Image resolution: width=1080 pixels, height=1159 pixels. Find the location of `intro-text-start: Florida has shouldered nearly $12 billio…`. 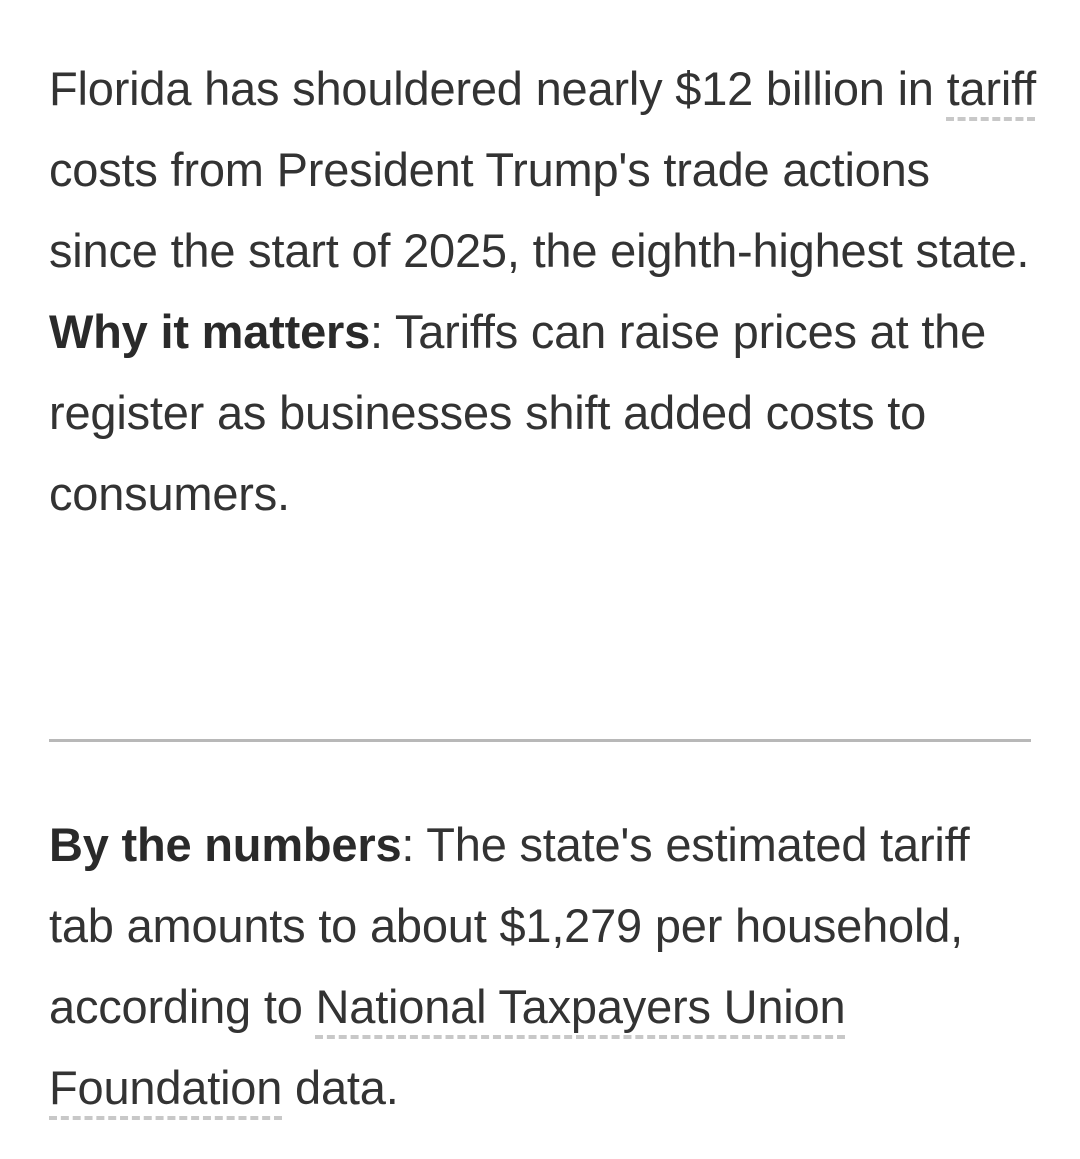

intro-text-start: Florida has shouldered nearly $12 billio… is located at coordinates (498, 88).